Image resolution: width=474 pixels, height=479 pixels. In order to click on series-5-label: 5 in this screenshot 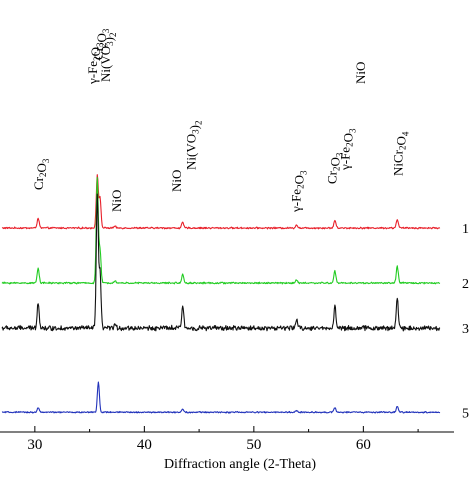, I will do `click(465, 413)`.